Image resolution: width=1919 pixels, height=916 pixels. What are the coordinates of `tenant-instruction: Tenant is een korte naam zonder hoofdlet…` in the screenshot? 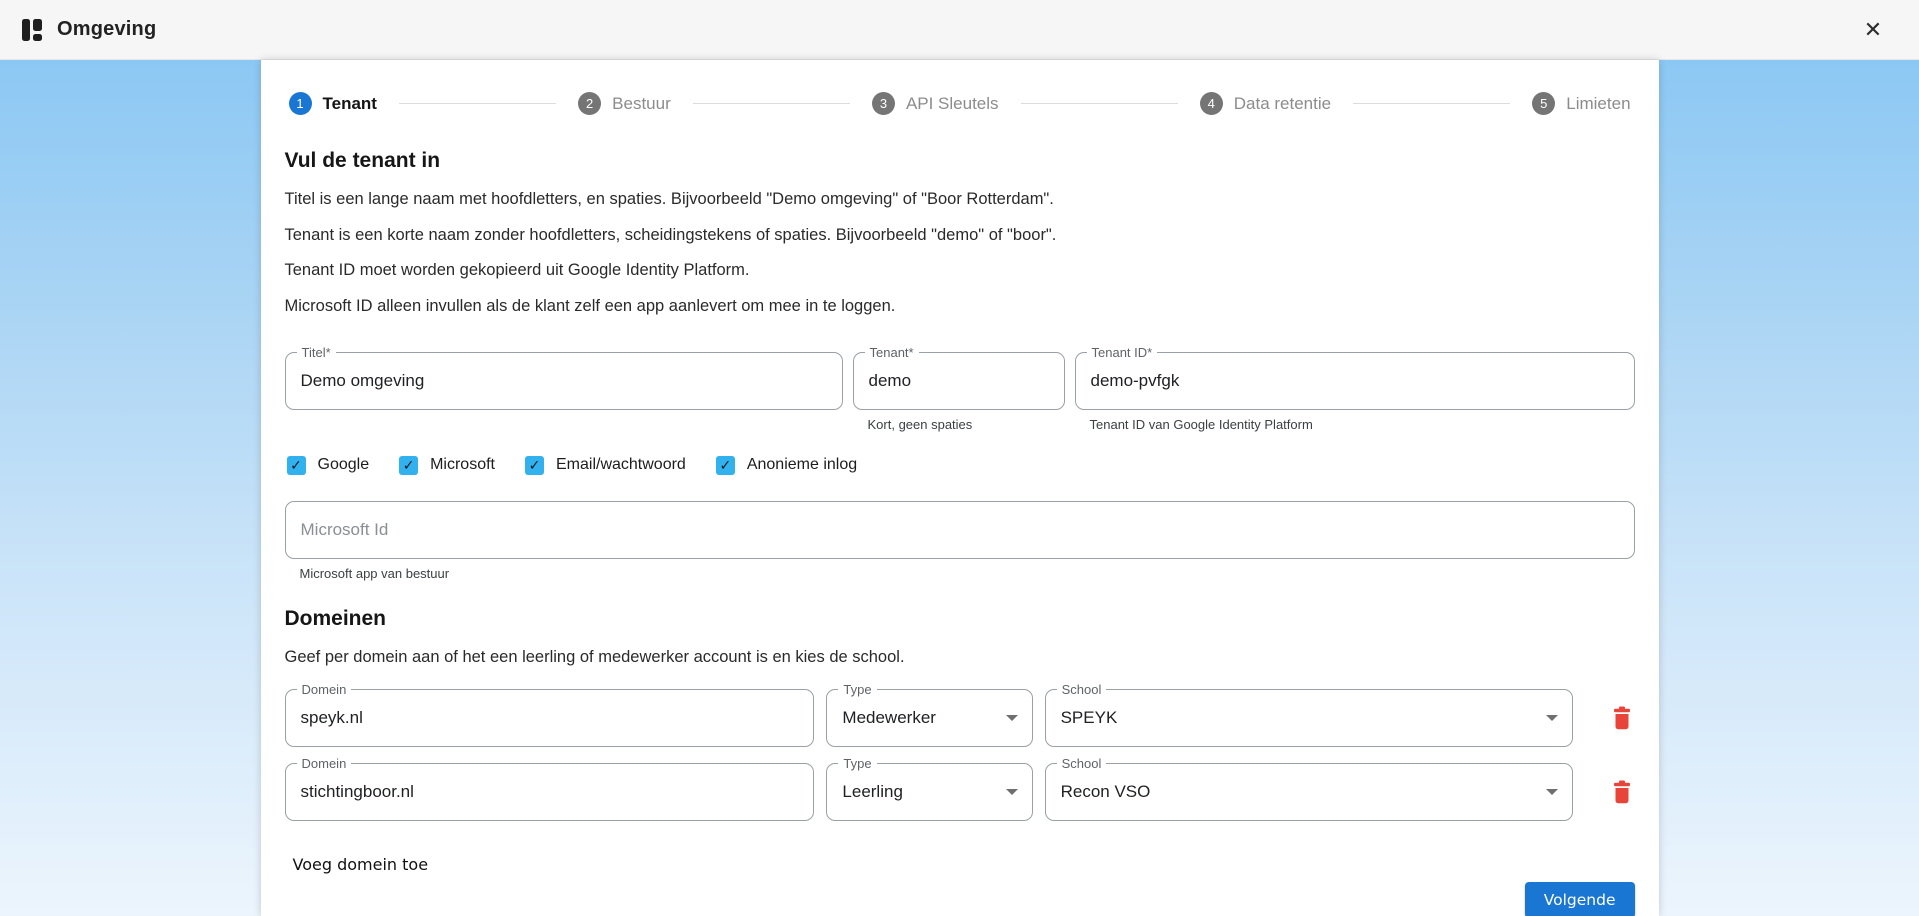 It's located at (670, 234).